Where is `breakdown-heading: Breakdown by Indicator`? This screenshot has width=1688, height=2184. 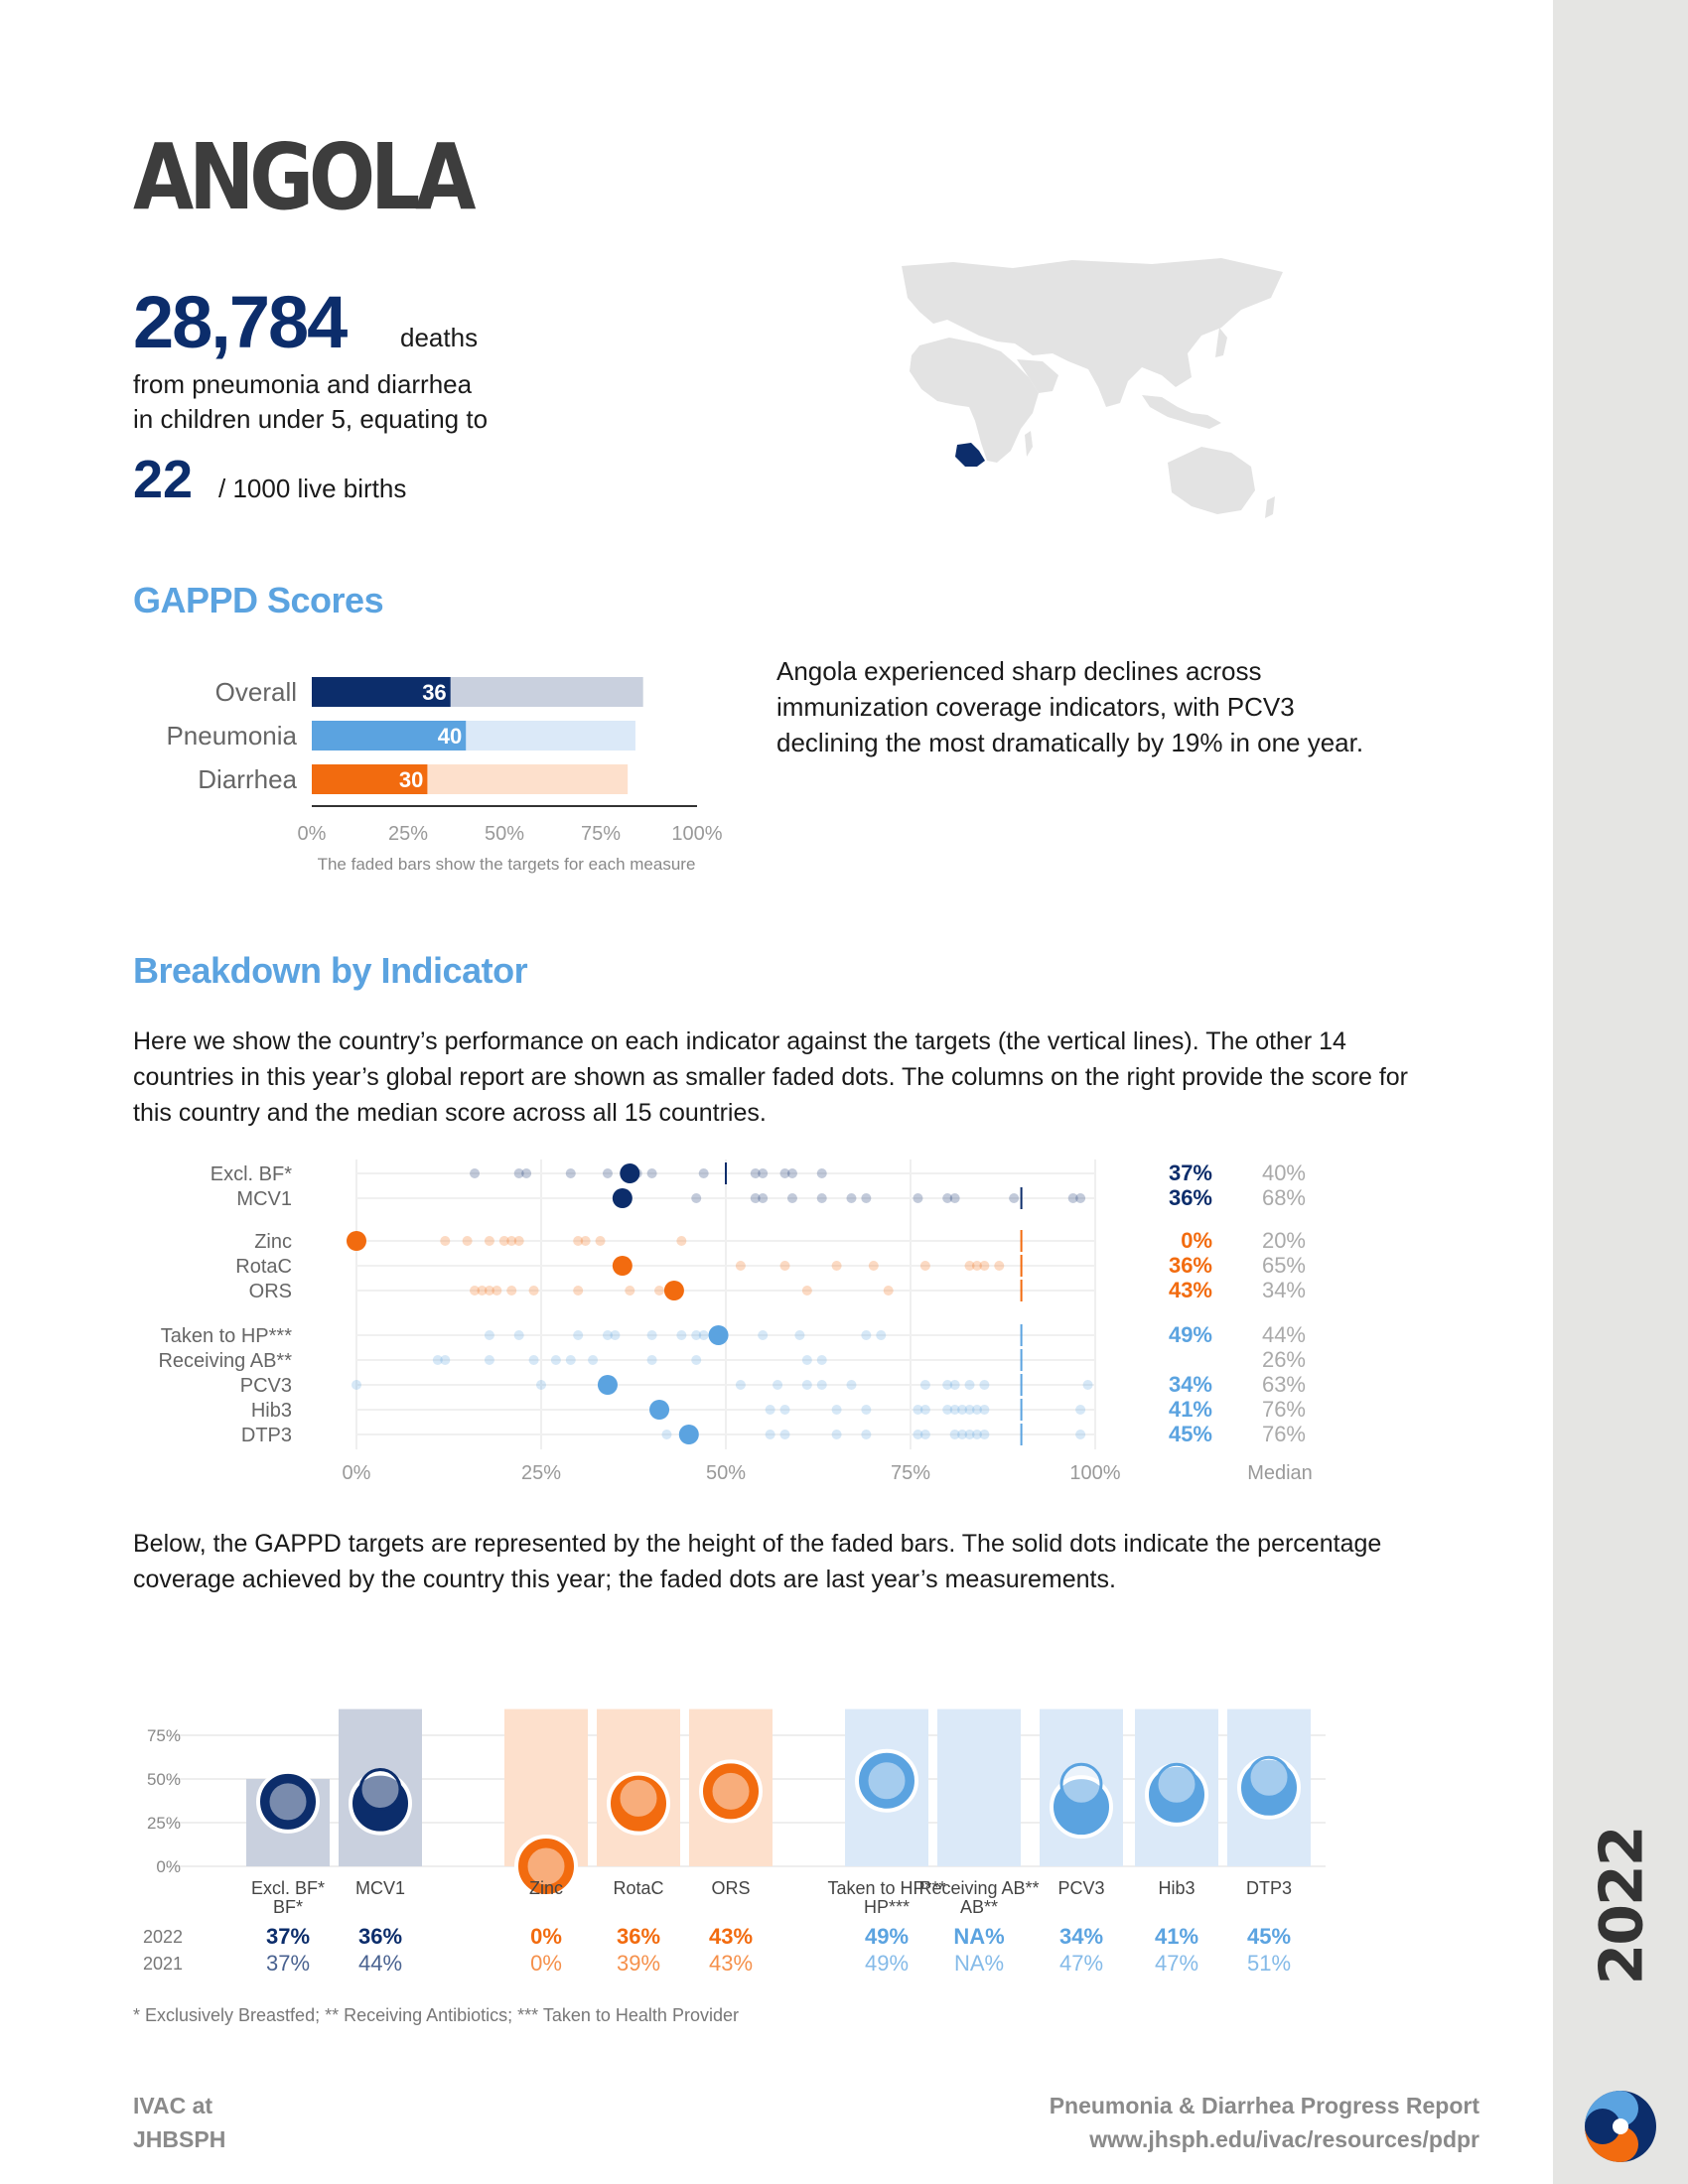 breakdown-heading: Breakdown by Indicator is located at coordinates (330, 970).